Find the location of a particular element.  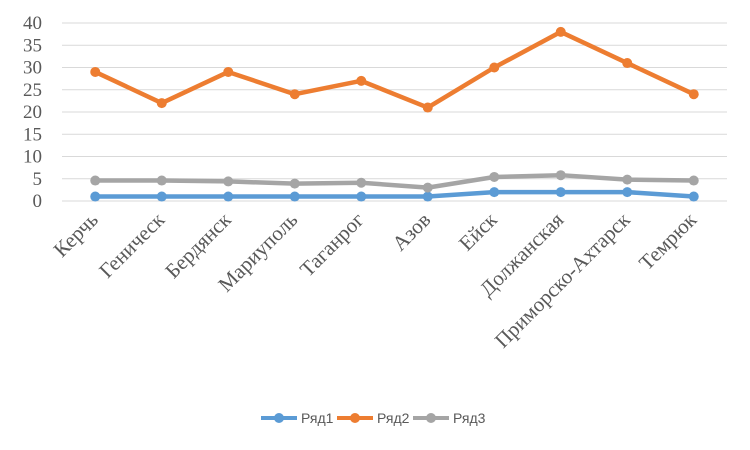

legend-label: Ряд2 is located at coordinates (393, 418).